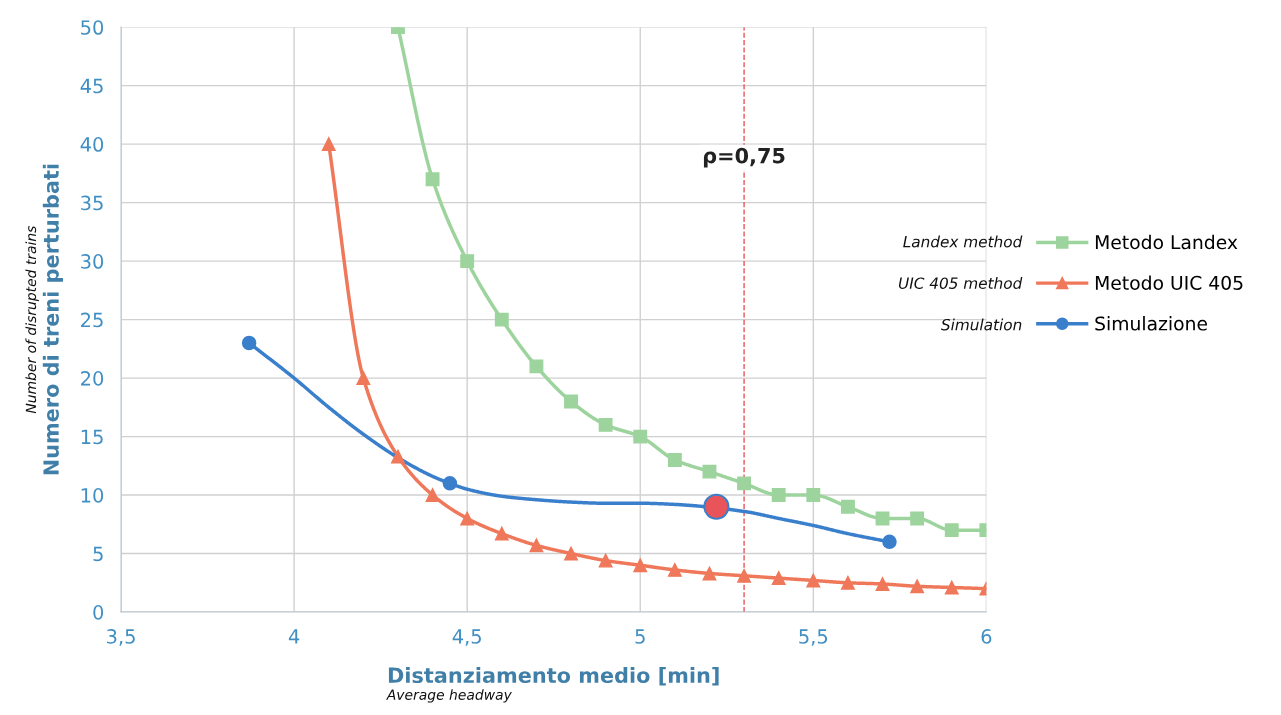  I want to click on y-tick-label: 5, so click(98, 554).